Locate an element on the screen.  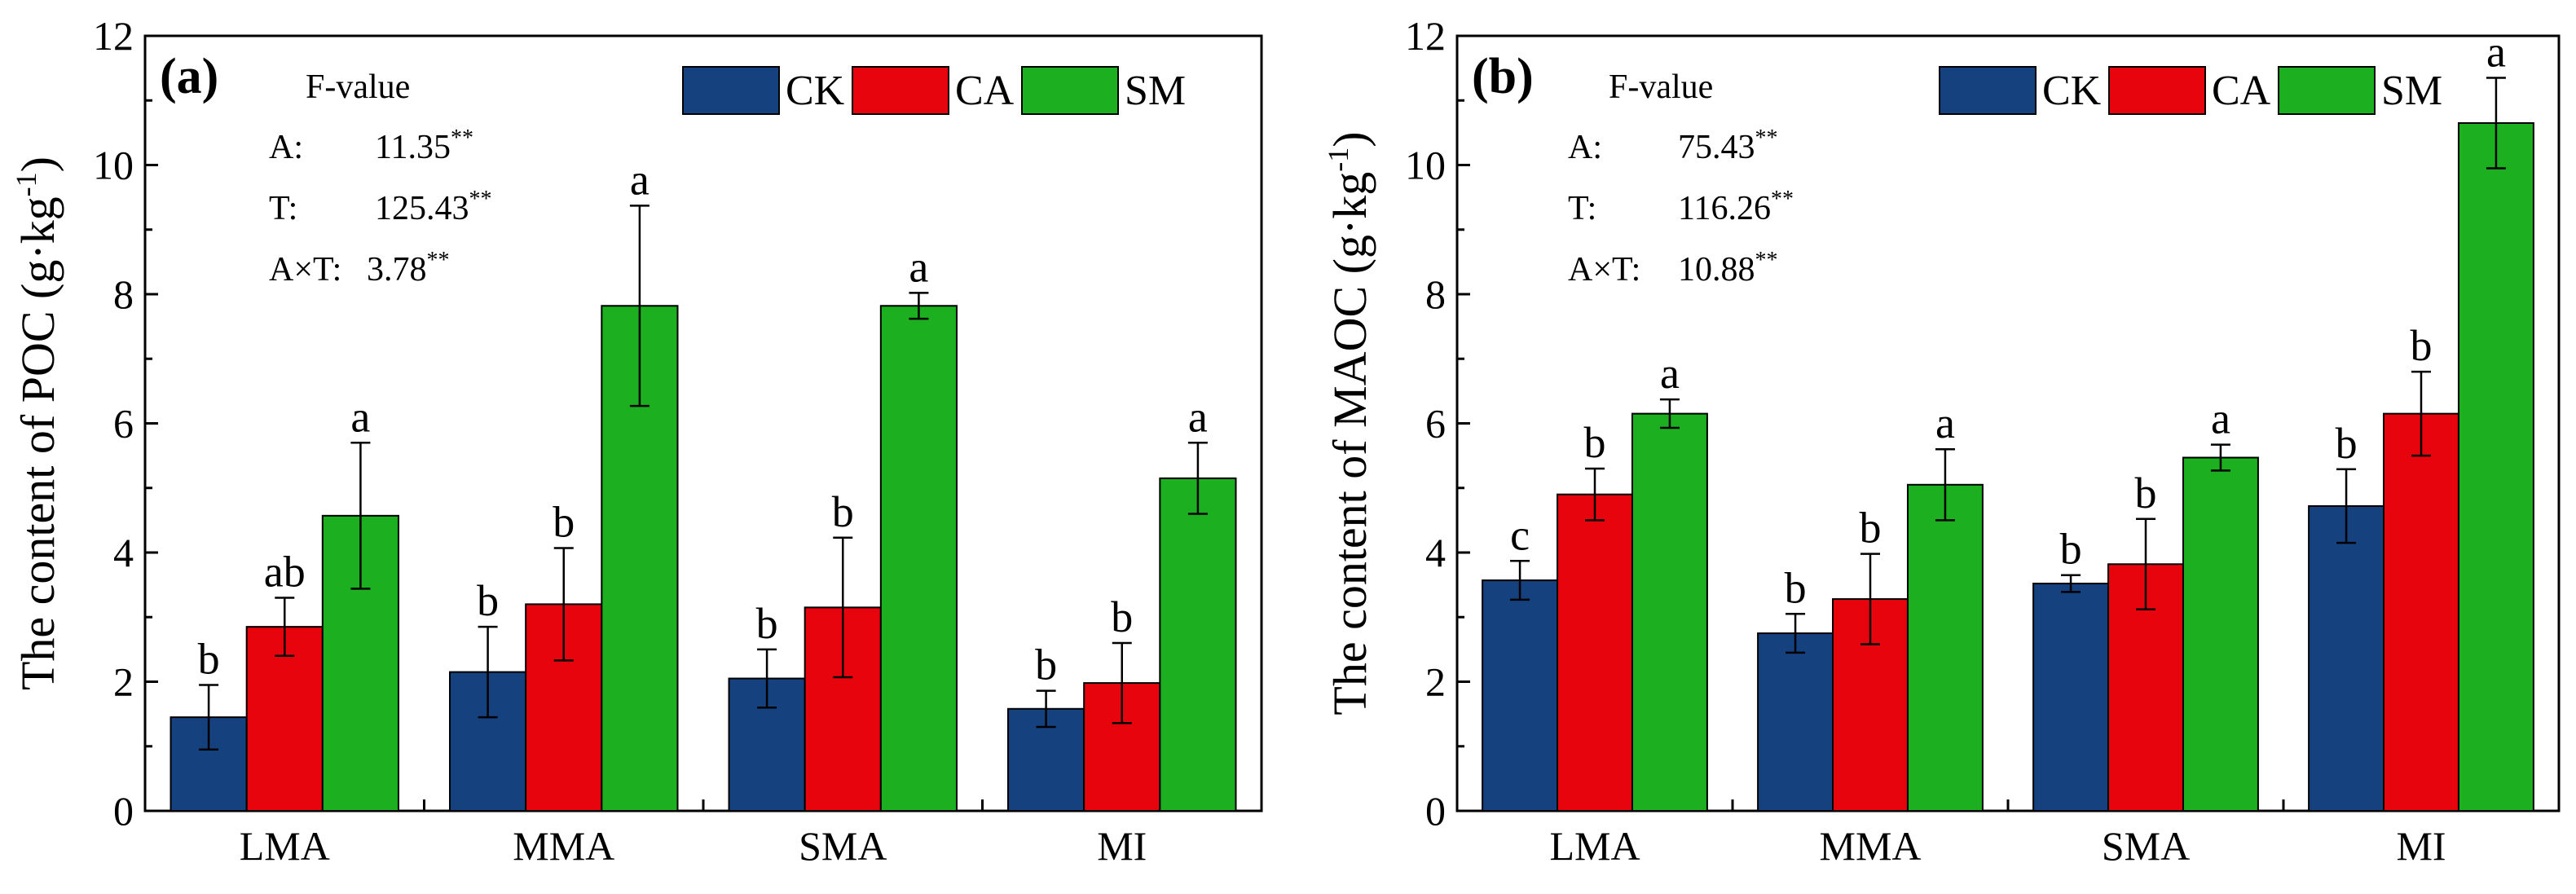
bar-sm-mma is located at coordinates (1945, 647).